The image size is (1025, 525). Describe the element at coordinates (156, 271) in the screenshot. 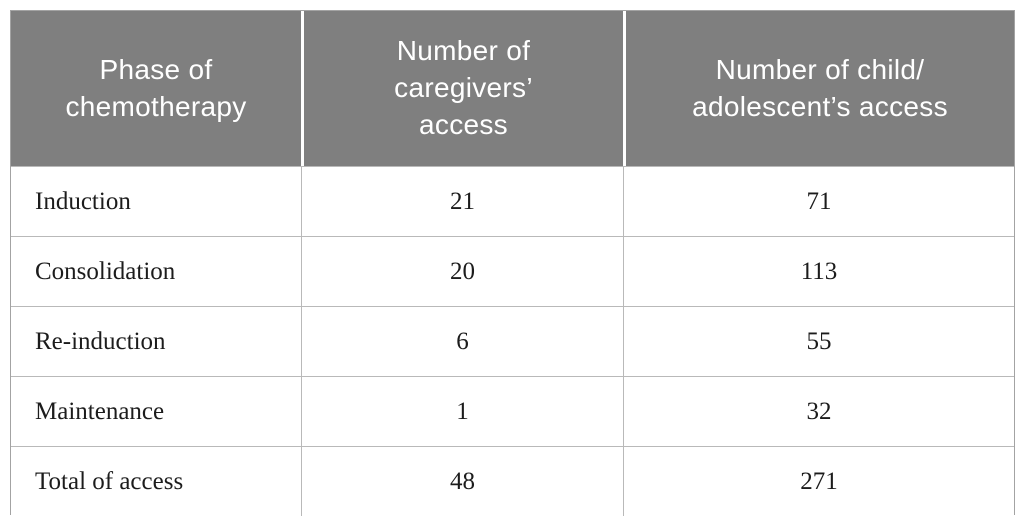

I see `phase-cell: Consolidation` at that location.